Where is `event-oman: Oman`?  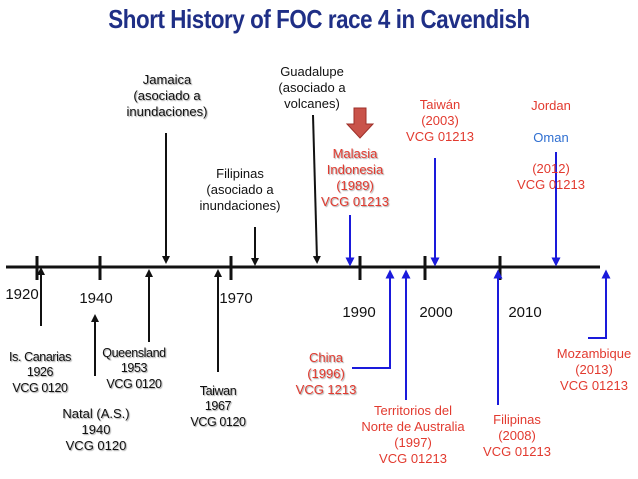 event-oman: Oman is located at coordinates (551, 137).